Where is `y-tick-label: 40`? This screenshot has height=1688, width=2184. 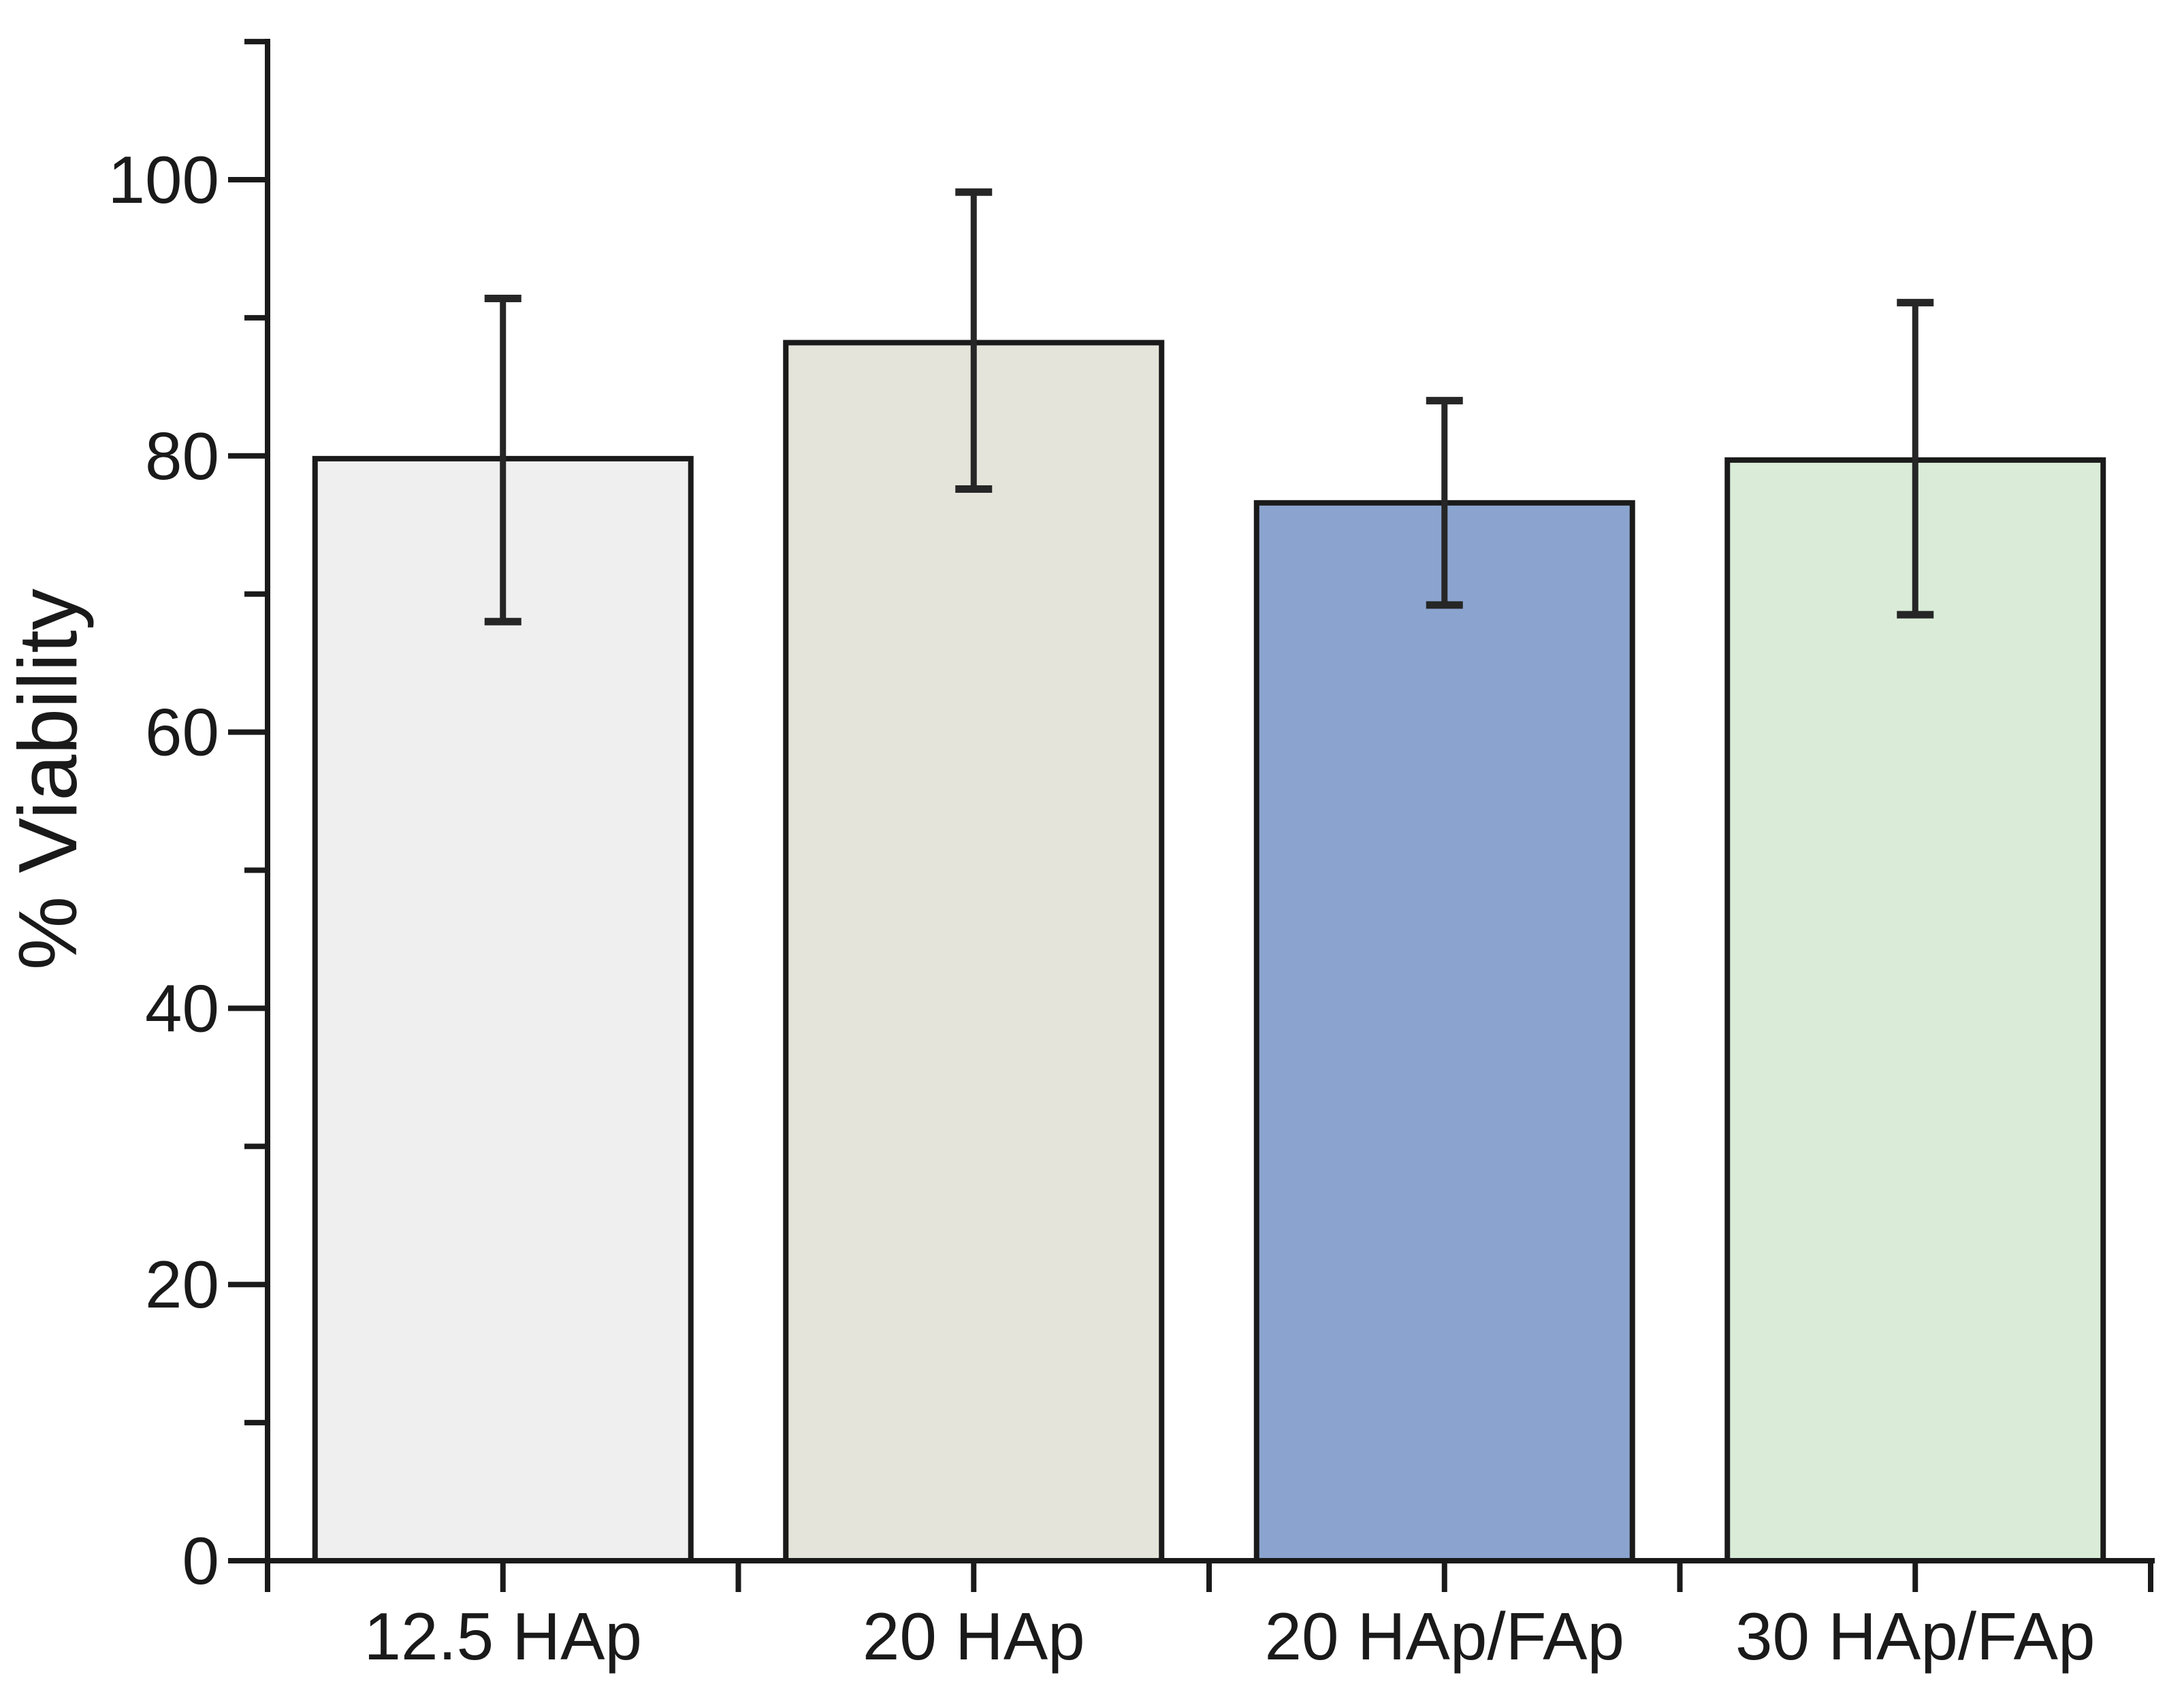 y-tick-label: 40 is located at coordinates (182, 1008).